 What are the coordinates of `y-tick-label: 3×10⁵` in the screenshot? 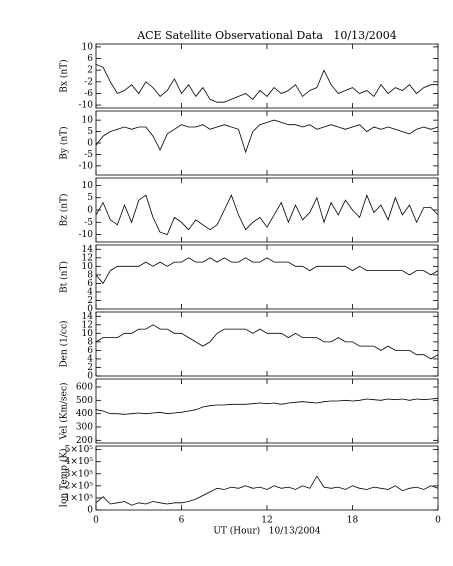 It's located at (79, 474).